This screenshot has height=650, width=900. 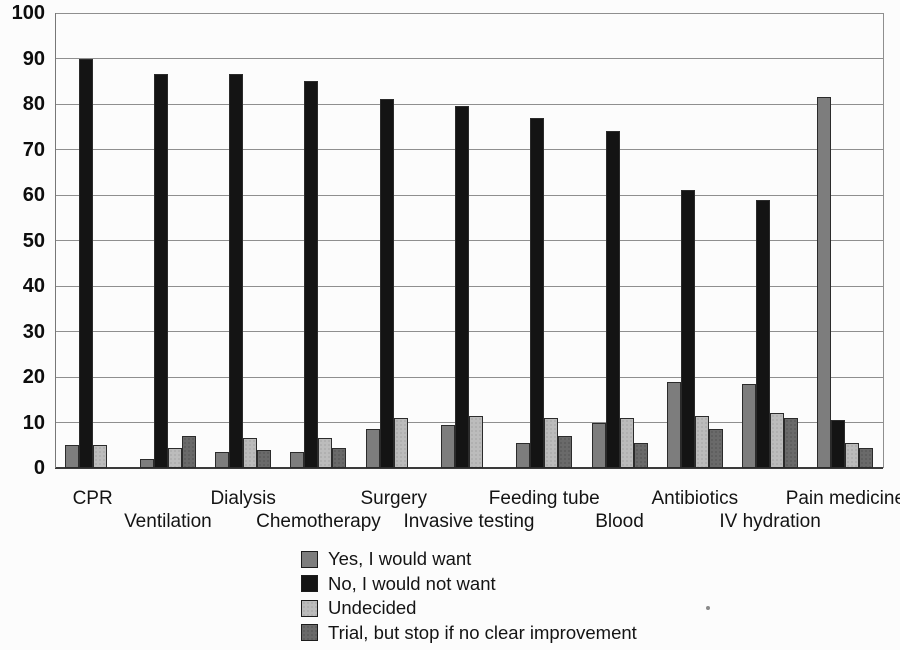 I want to click on bar-antibiotics-yes-i-would-want, so click(x=673, y=424).